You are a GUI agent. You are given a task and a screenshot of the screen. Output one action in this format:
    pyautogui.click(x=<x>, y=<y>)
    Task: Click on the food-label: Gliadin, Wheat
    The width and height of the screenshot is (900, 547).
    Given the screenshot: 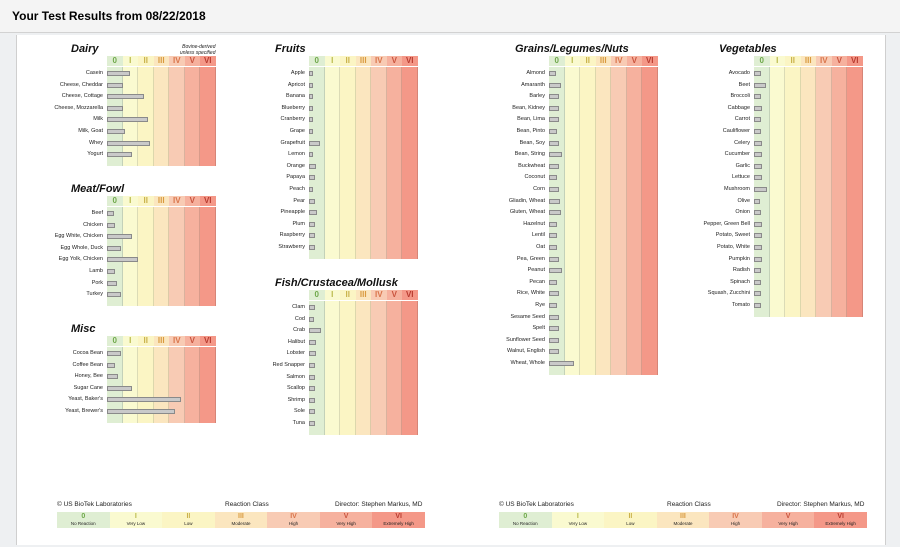 What is the action you would take?
    pyautogui.click(x=526, y=200)
    